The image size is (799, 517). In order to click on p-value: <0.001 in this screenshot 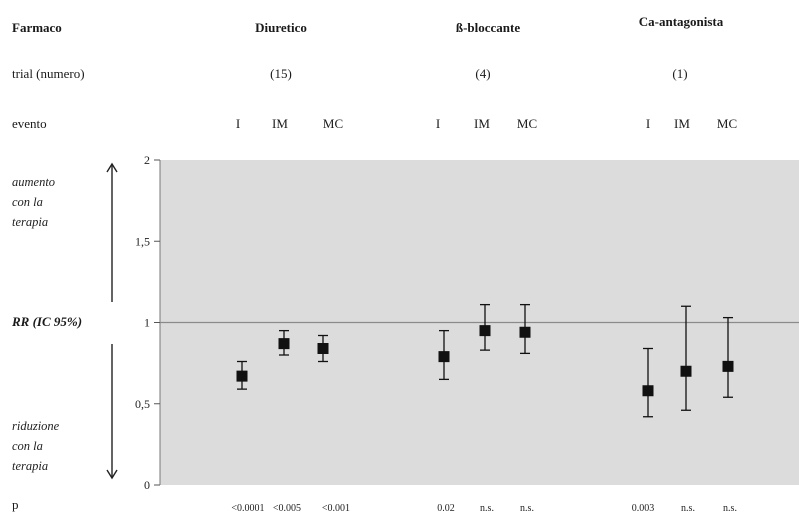, I will do `click(336, 508)`.